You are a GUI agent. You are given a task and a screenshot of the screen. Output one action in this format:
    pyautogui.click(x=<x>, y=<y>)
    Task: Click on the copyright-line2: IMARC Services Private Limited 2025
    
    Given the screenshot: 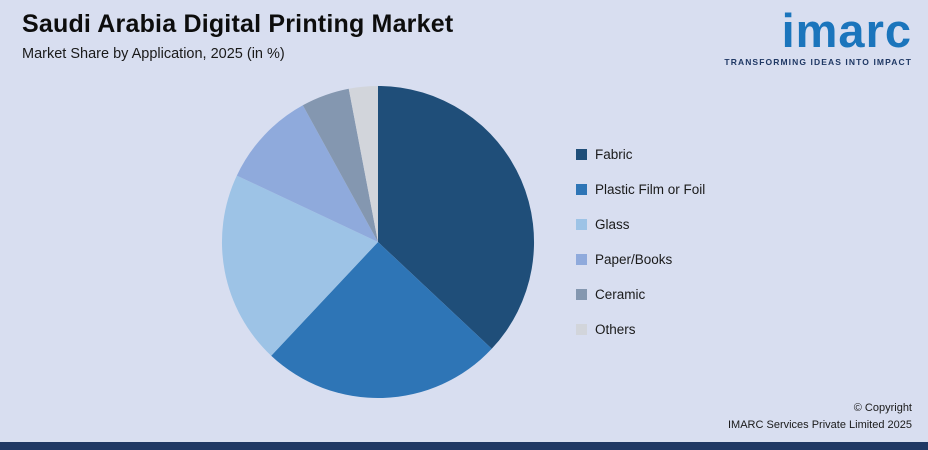 What is the action you would take?
    pyautogui.click(x=819, y=424)
    